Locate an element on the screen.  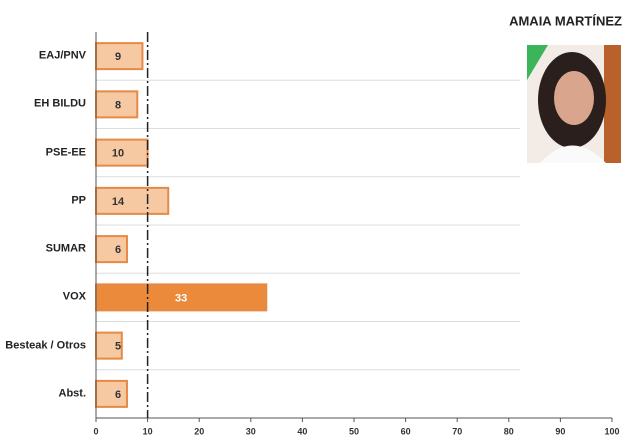
y-tick-label: VOX is located at coordinates (74, 296).